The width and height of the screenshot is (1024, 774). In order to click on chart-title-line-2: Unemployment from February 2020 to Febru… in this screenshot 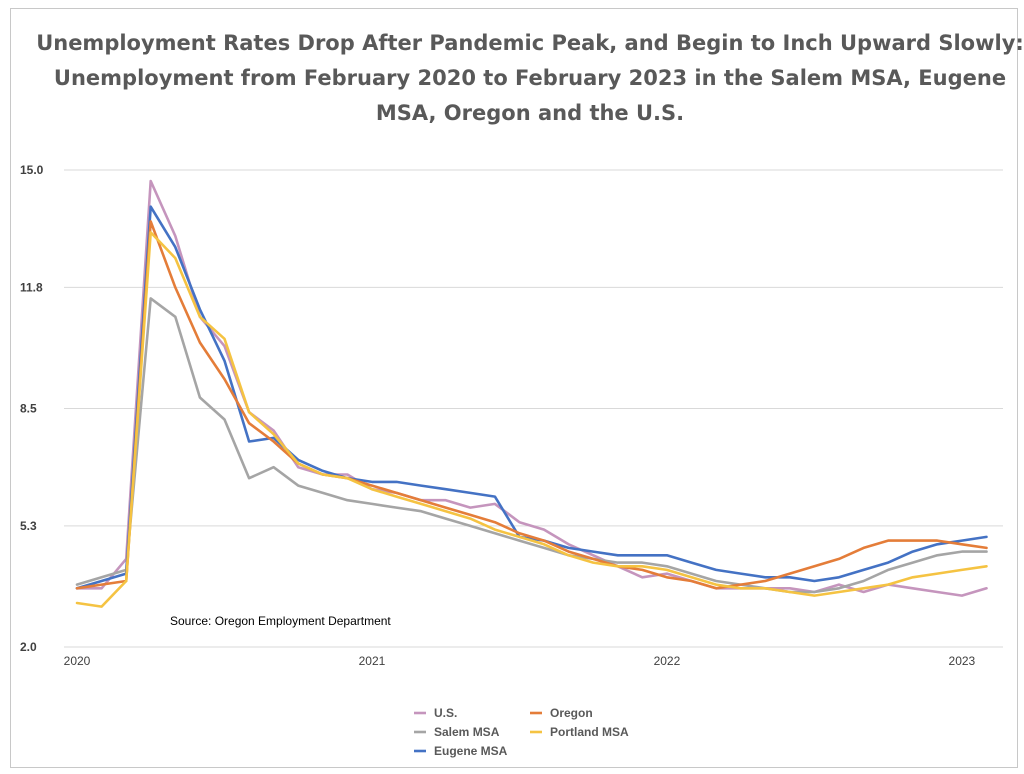, I will do `click(530, 78)`.